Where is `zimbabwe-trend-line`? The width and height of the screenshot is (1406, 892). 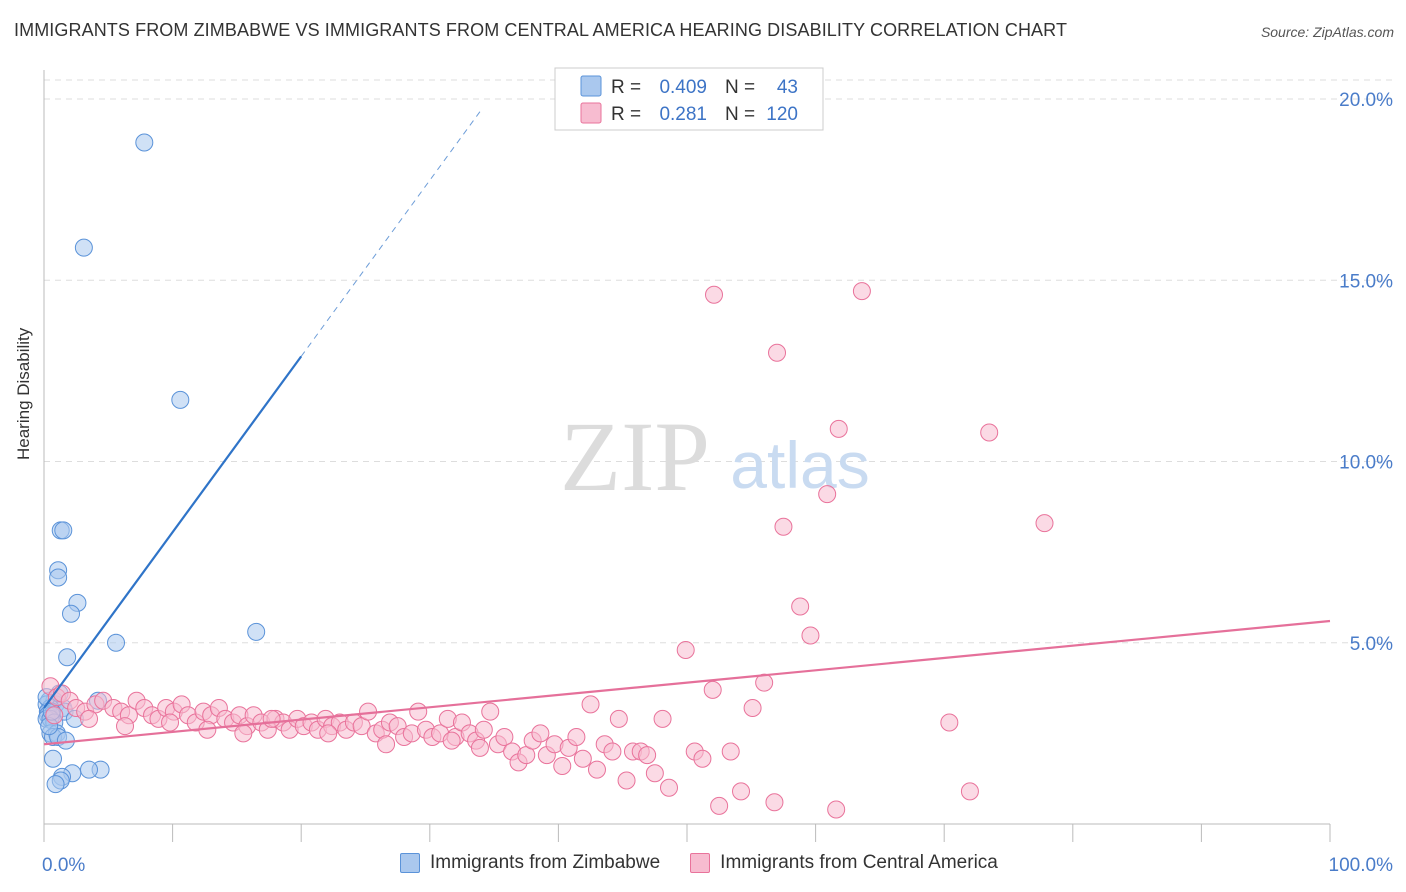
zimbabwe-trend-line is located at coordinates (173, 532).